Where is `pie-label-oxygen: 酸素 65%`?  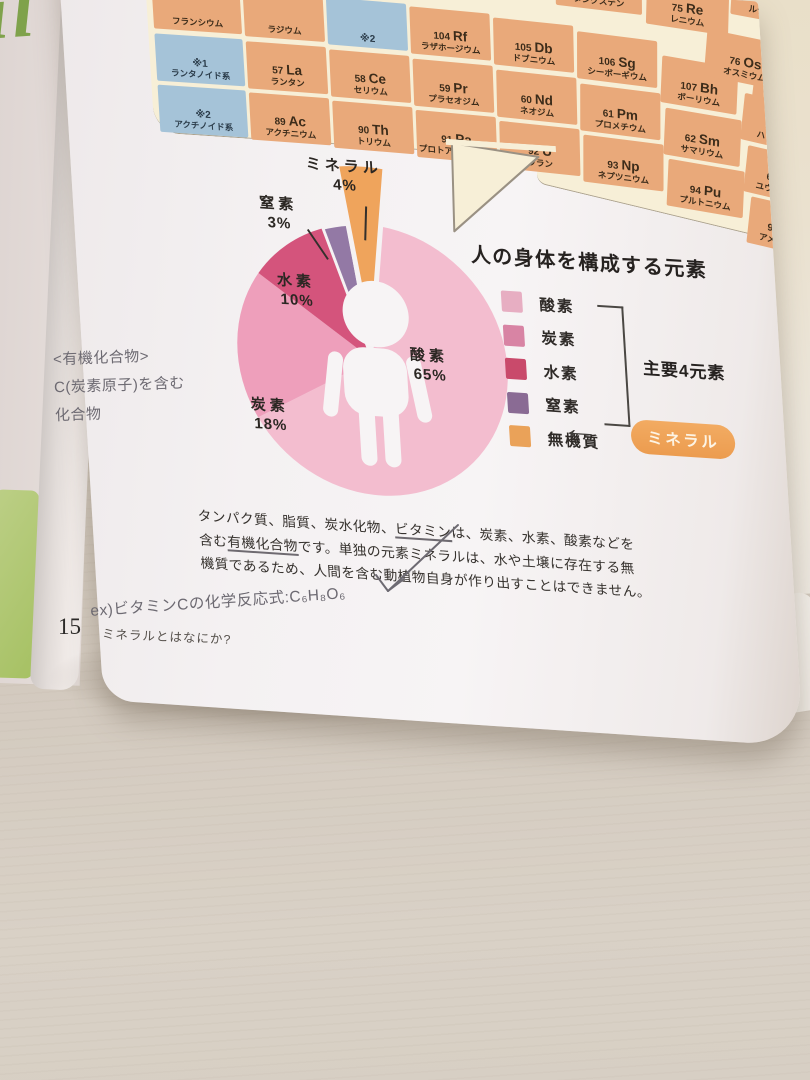 pie-label-oxygen: 酸素 65% is located at coordinates (429, 365).